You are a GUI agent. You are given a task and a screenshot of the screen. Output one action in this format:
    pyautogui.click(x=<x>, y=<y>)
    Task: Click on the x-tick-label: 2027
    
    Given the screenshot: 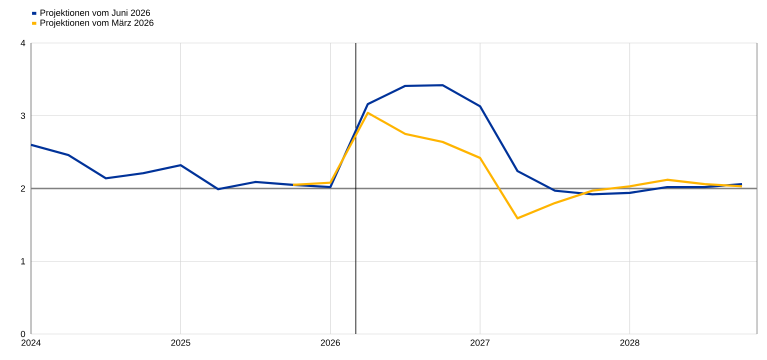 What is the action you would take?
    pyautogui.click(x=480, y=343)
    